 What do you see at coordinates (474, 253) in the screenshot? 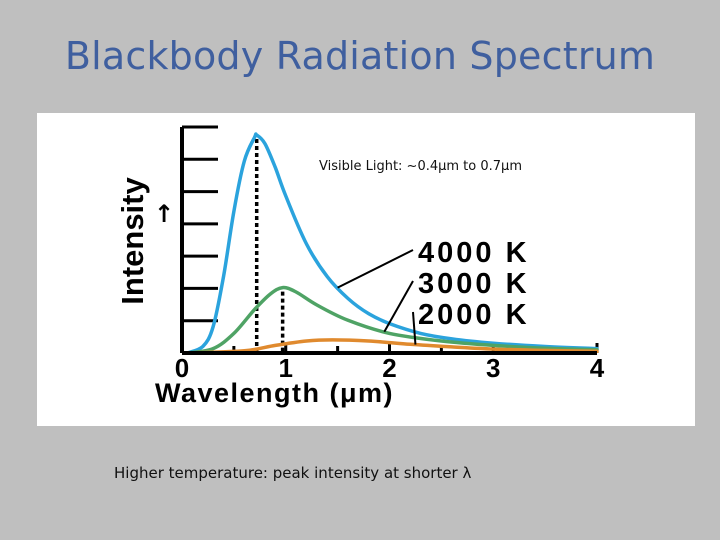
I see `legend-label: 4000 K` at bounding box center [474, 253].